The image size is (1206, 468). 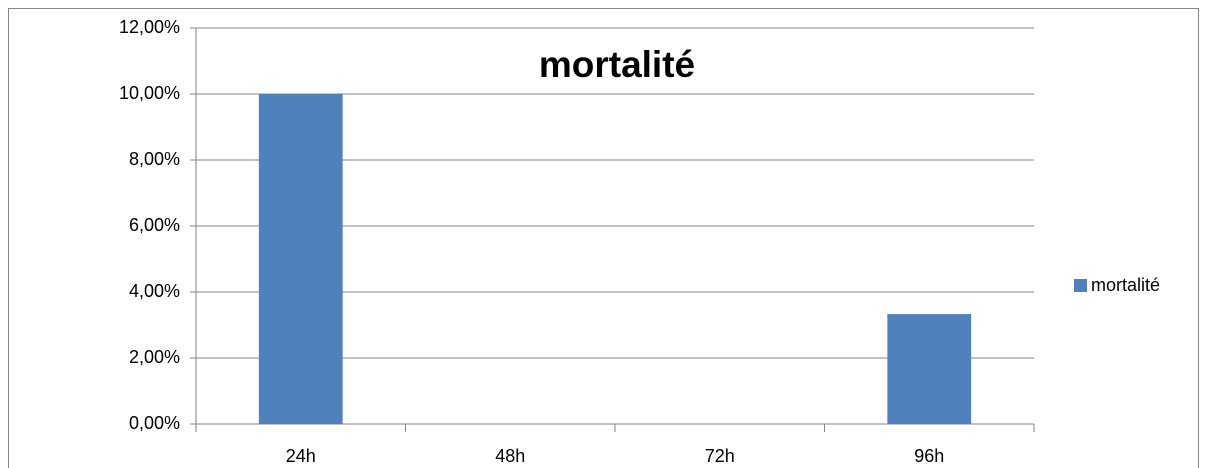 What do you see at coordinates (154, 423) in the screenshot?
I see `y-tick-label: 0,00%` at bounding box center [154, 423].